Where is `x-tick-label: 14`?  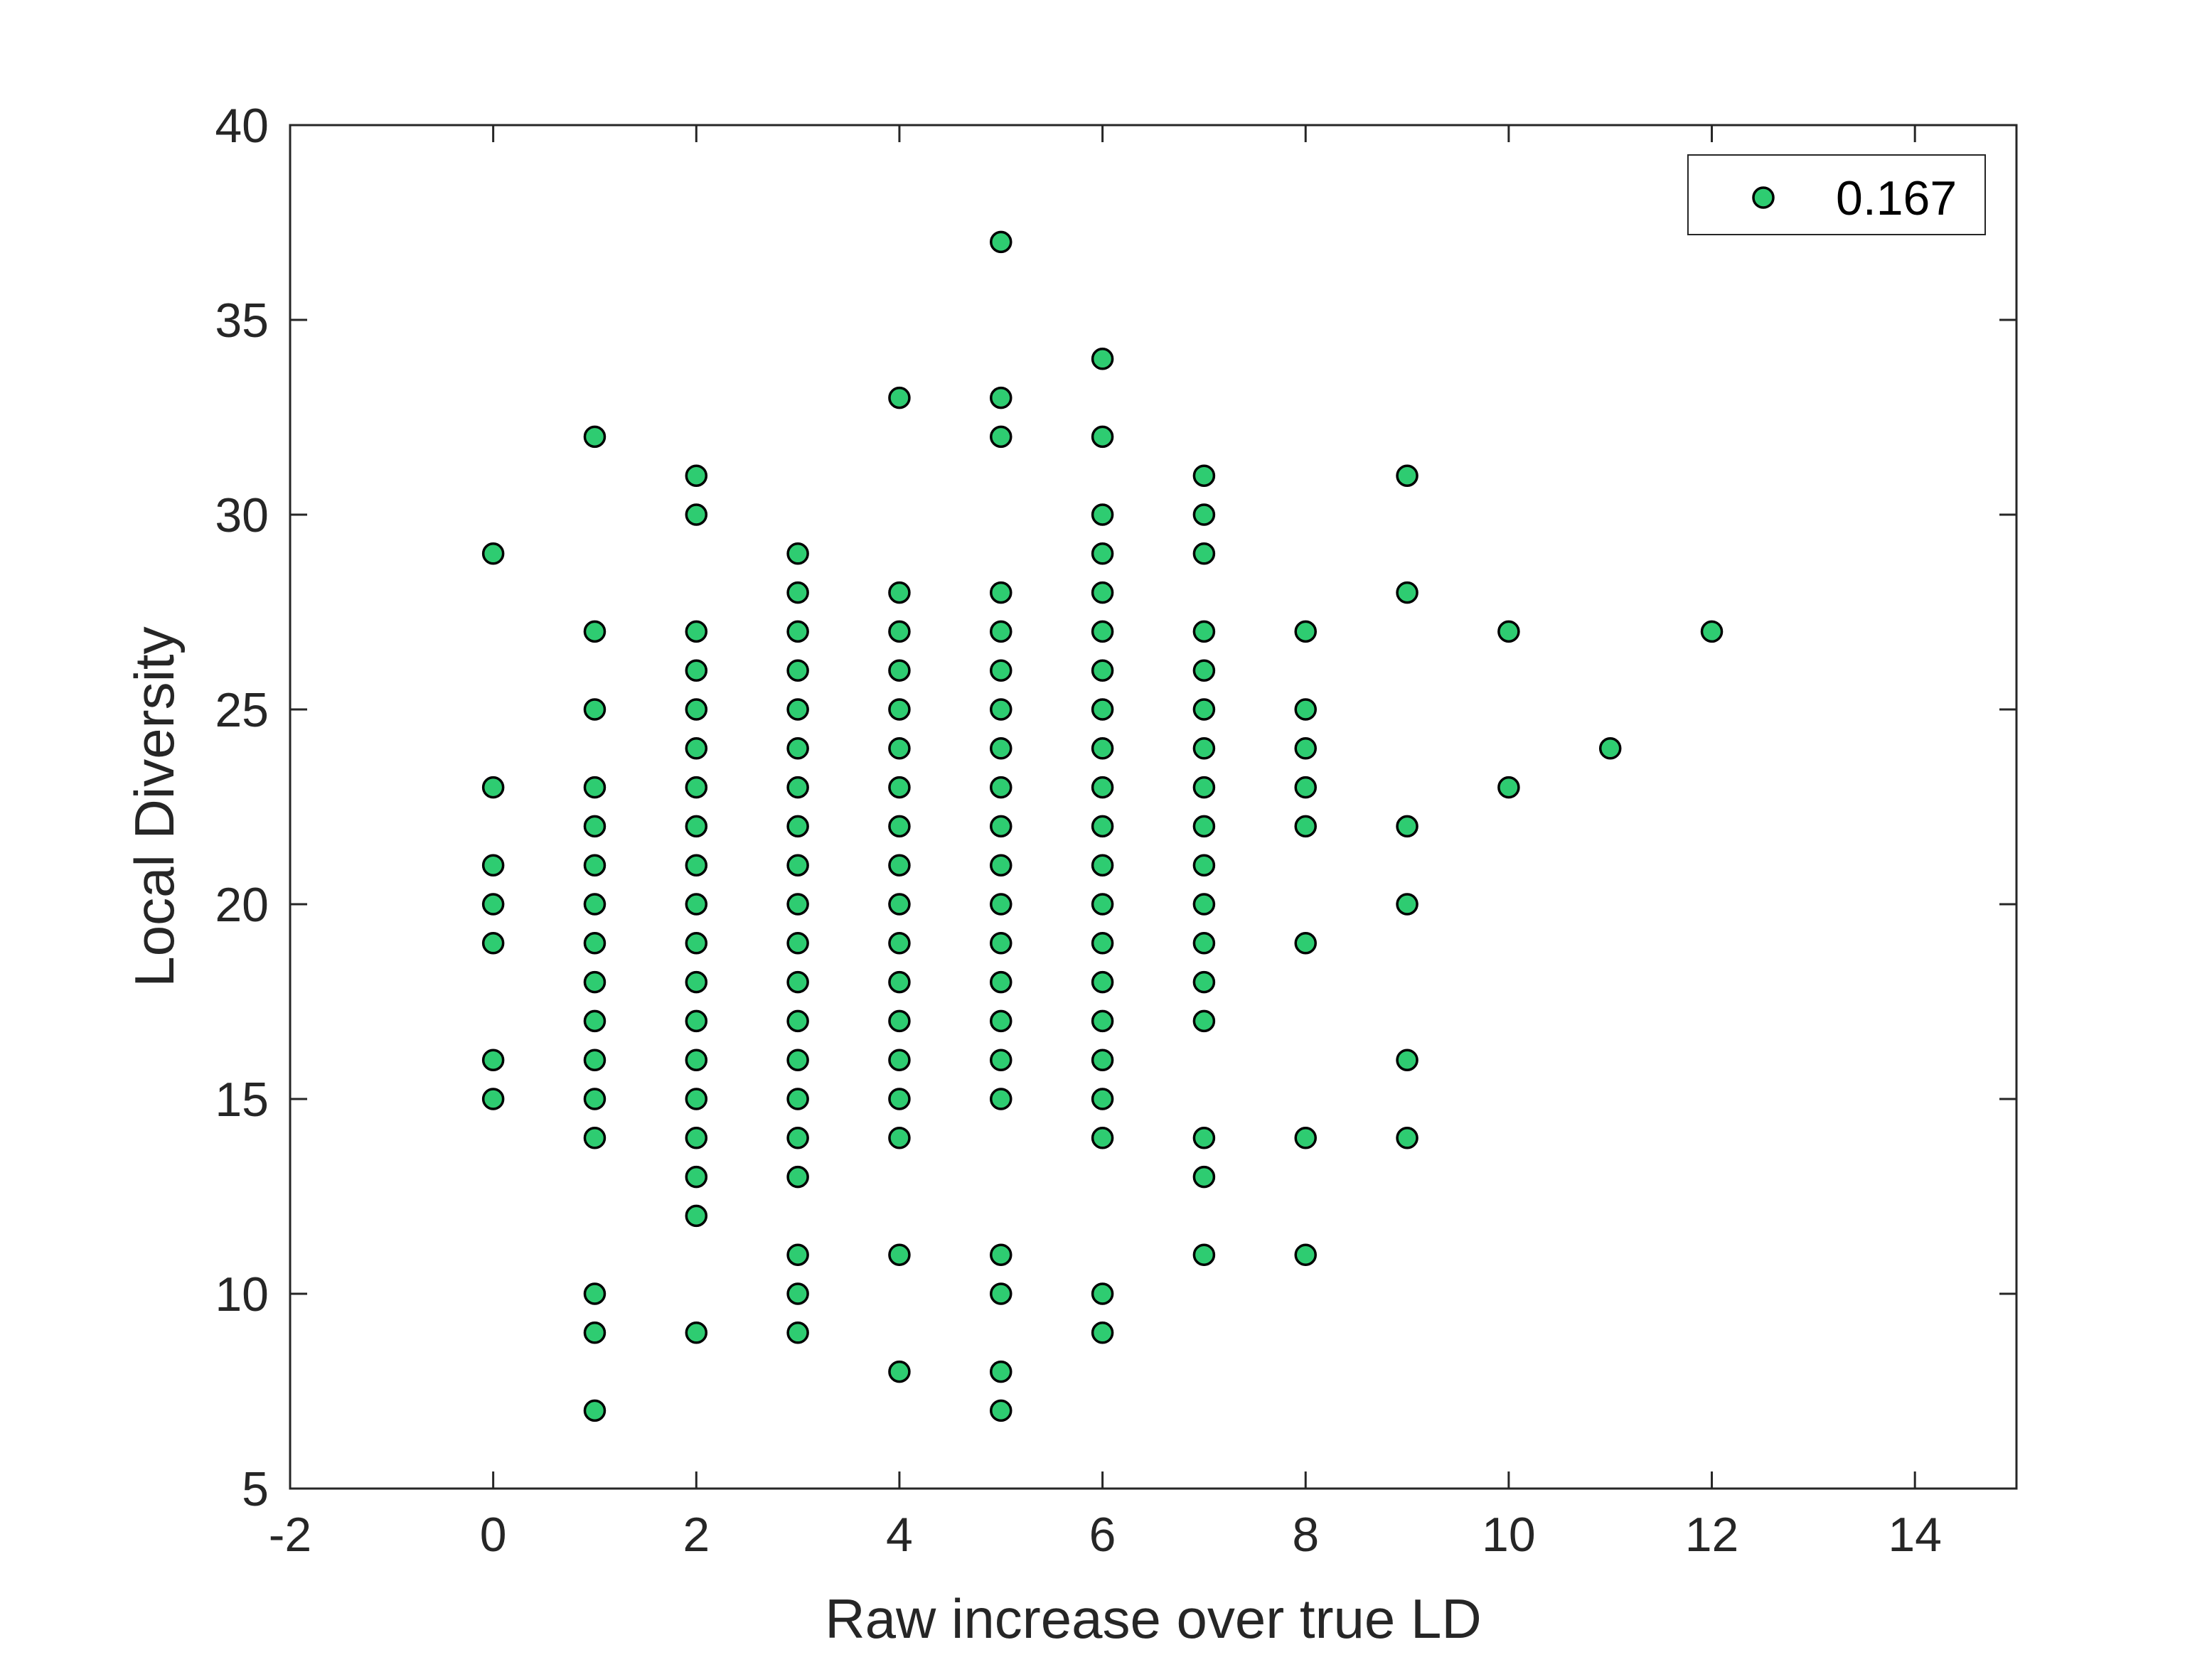 x-tick-label: 14 is located at coordinates (1915, 1535).